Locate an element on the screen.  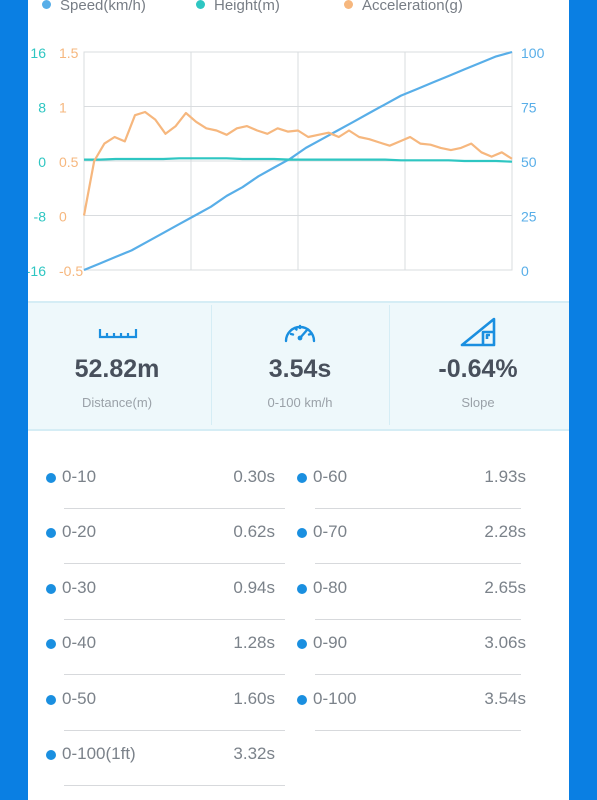
height-tick-label: -16 is located at coordinates (37, 271).